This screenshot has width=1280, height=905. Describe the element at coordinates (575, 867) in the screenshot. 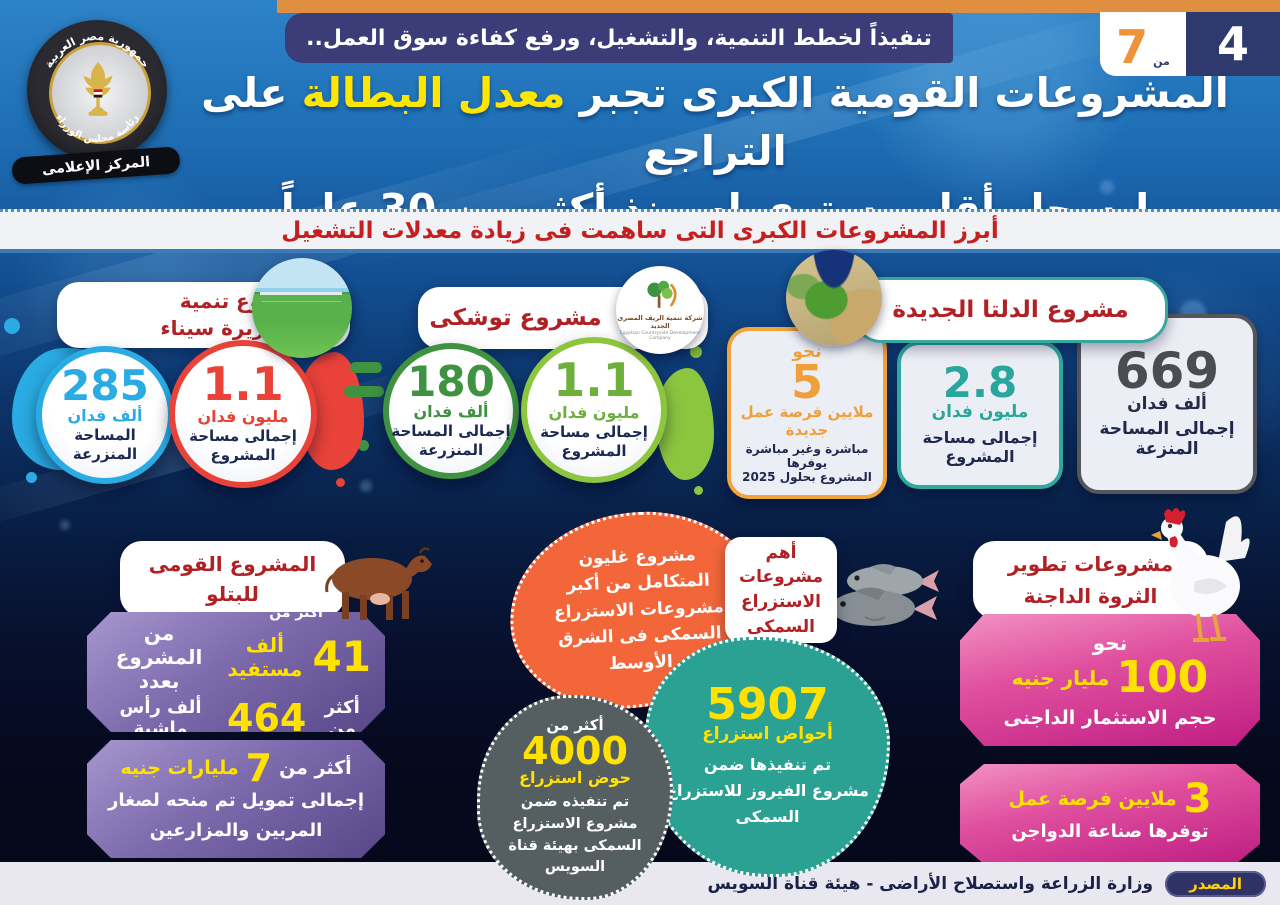

I see `suez-desc4: السويس` at that location.